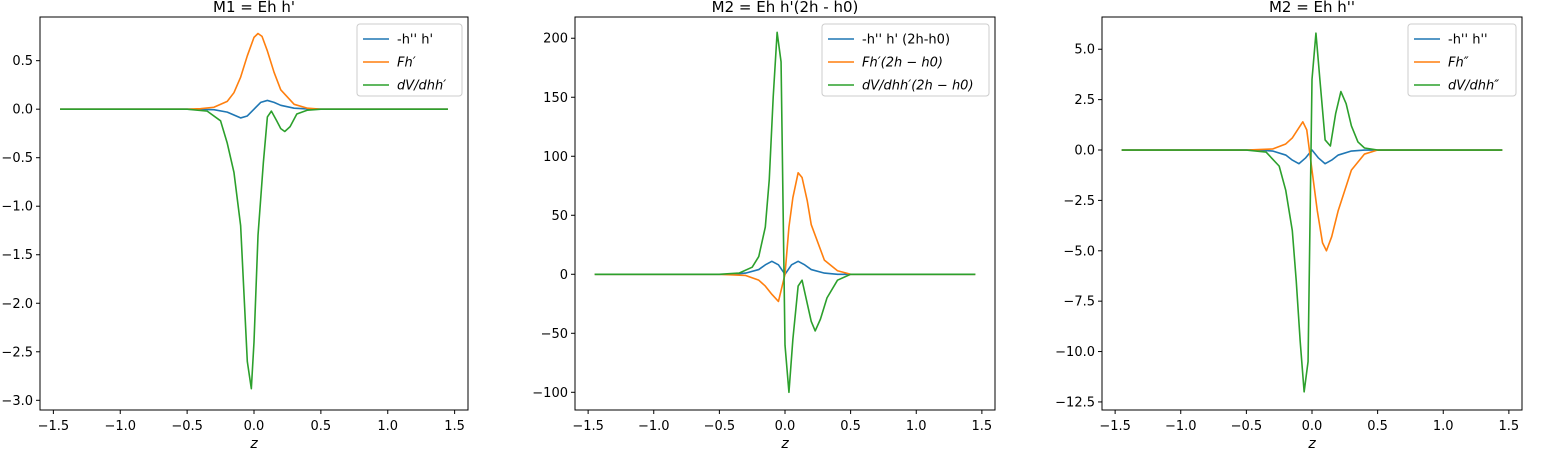 The height and width of the screenshot is (450, 1550). I want to click on legend-entry-2: dV/dhh′(2h − h0), so click(918, 86).